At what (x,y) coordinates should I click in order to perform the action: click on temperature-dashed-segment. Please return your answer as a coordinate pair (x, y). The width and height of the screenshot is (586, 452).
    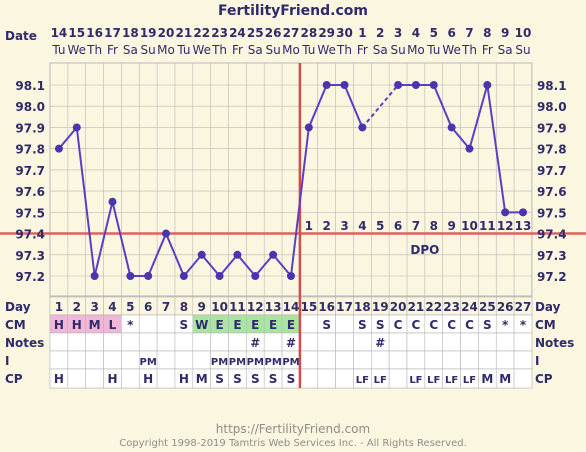
    Looking at the image, I should click on (380, 106).